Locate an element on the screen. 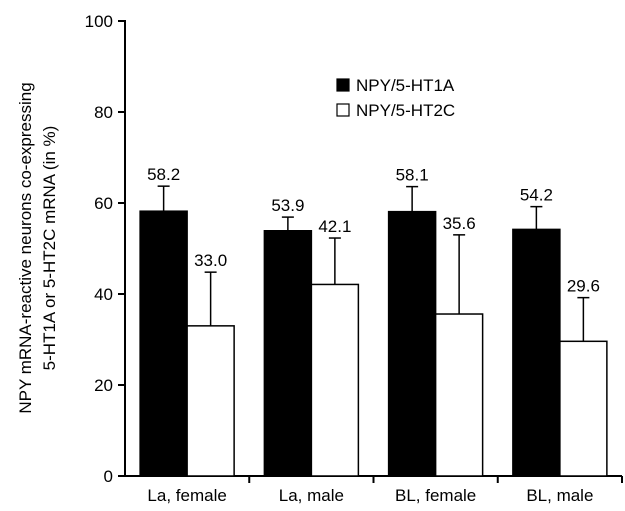 The width and height of the screenshot is (625, 511). y-tick-label: 20 is located at coordinates (103, 385).